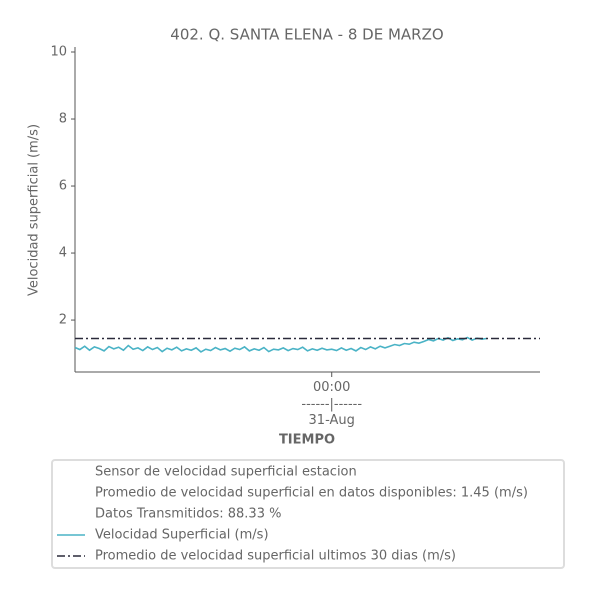 Image resolution: width=600 pixels, height=600 pixels. I want to click on legend-label: Velocidad Superficial (m/s), so click(182, 535).